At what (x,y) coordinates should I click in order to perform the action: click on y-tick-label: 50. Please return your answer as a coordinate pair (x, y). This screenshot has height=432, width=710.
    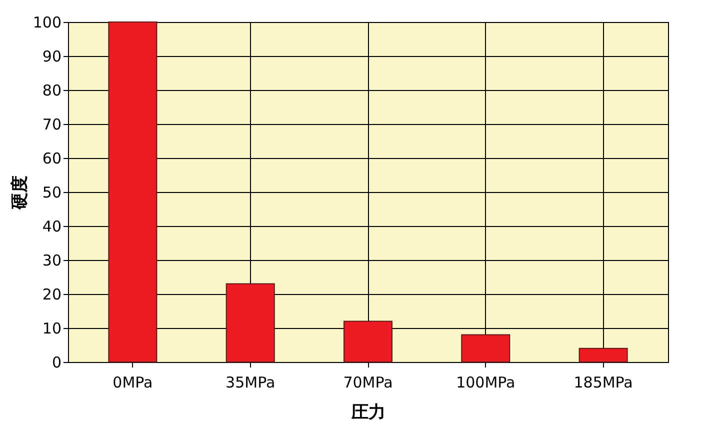
    Looking at the image, I should click on (52, 193).